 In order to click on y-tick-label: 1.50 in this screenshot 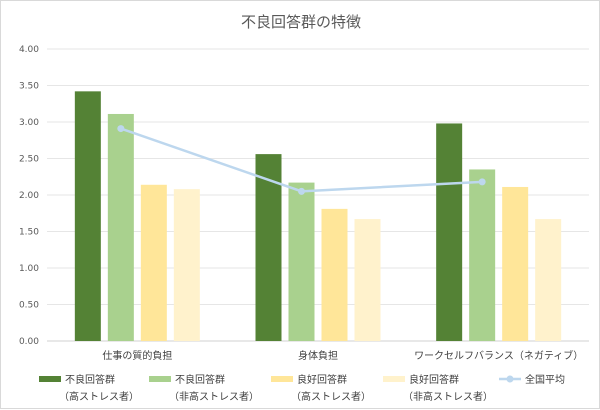, I will do `click(29, 233)`.